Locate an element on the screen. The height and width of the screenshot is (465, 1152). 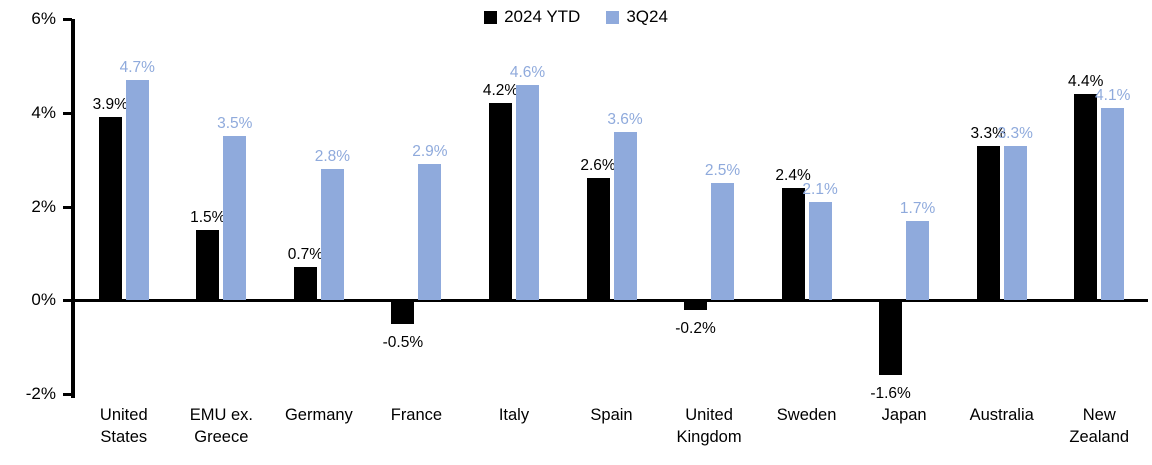
category-label-sweden: Sweden is located at coordinates (806, 415).